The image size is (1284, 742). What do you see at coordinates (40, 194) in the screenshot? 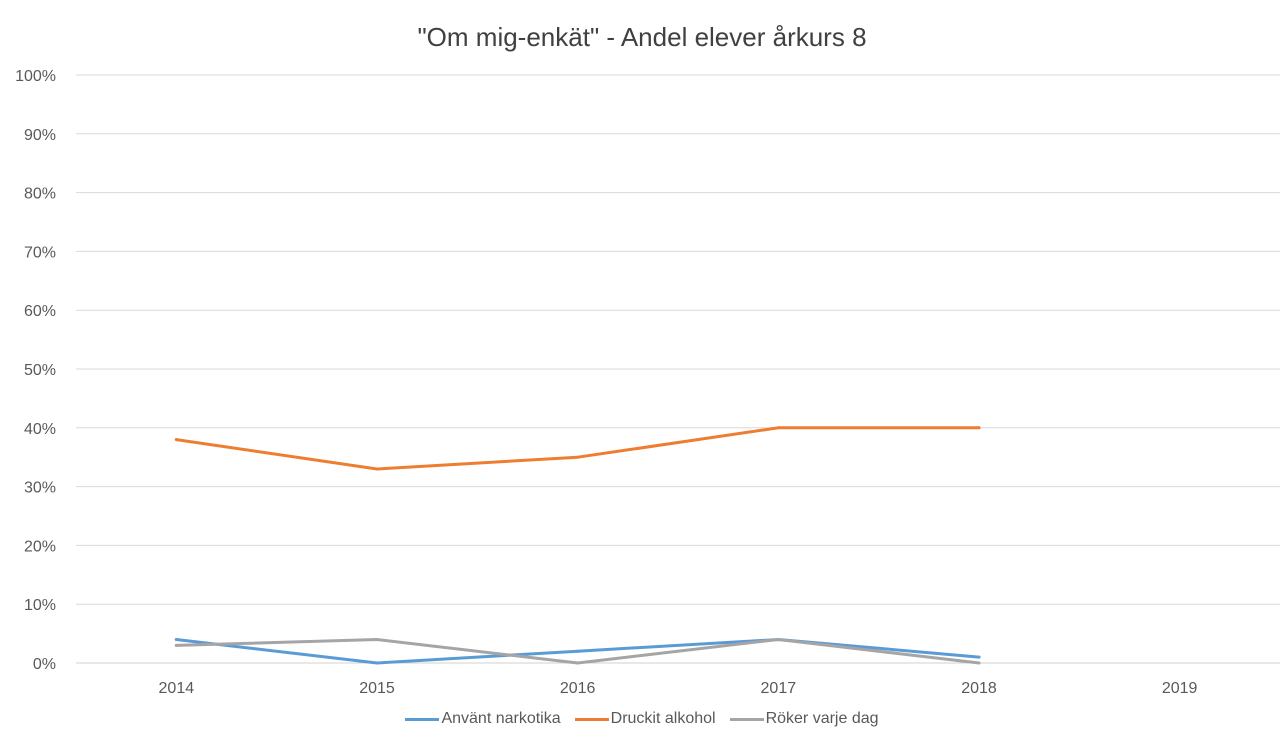
I see `y-tick-label: 80%` at bounding box center [40, 194].